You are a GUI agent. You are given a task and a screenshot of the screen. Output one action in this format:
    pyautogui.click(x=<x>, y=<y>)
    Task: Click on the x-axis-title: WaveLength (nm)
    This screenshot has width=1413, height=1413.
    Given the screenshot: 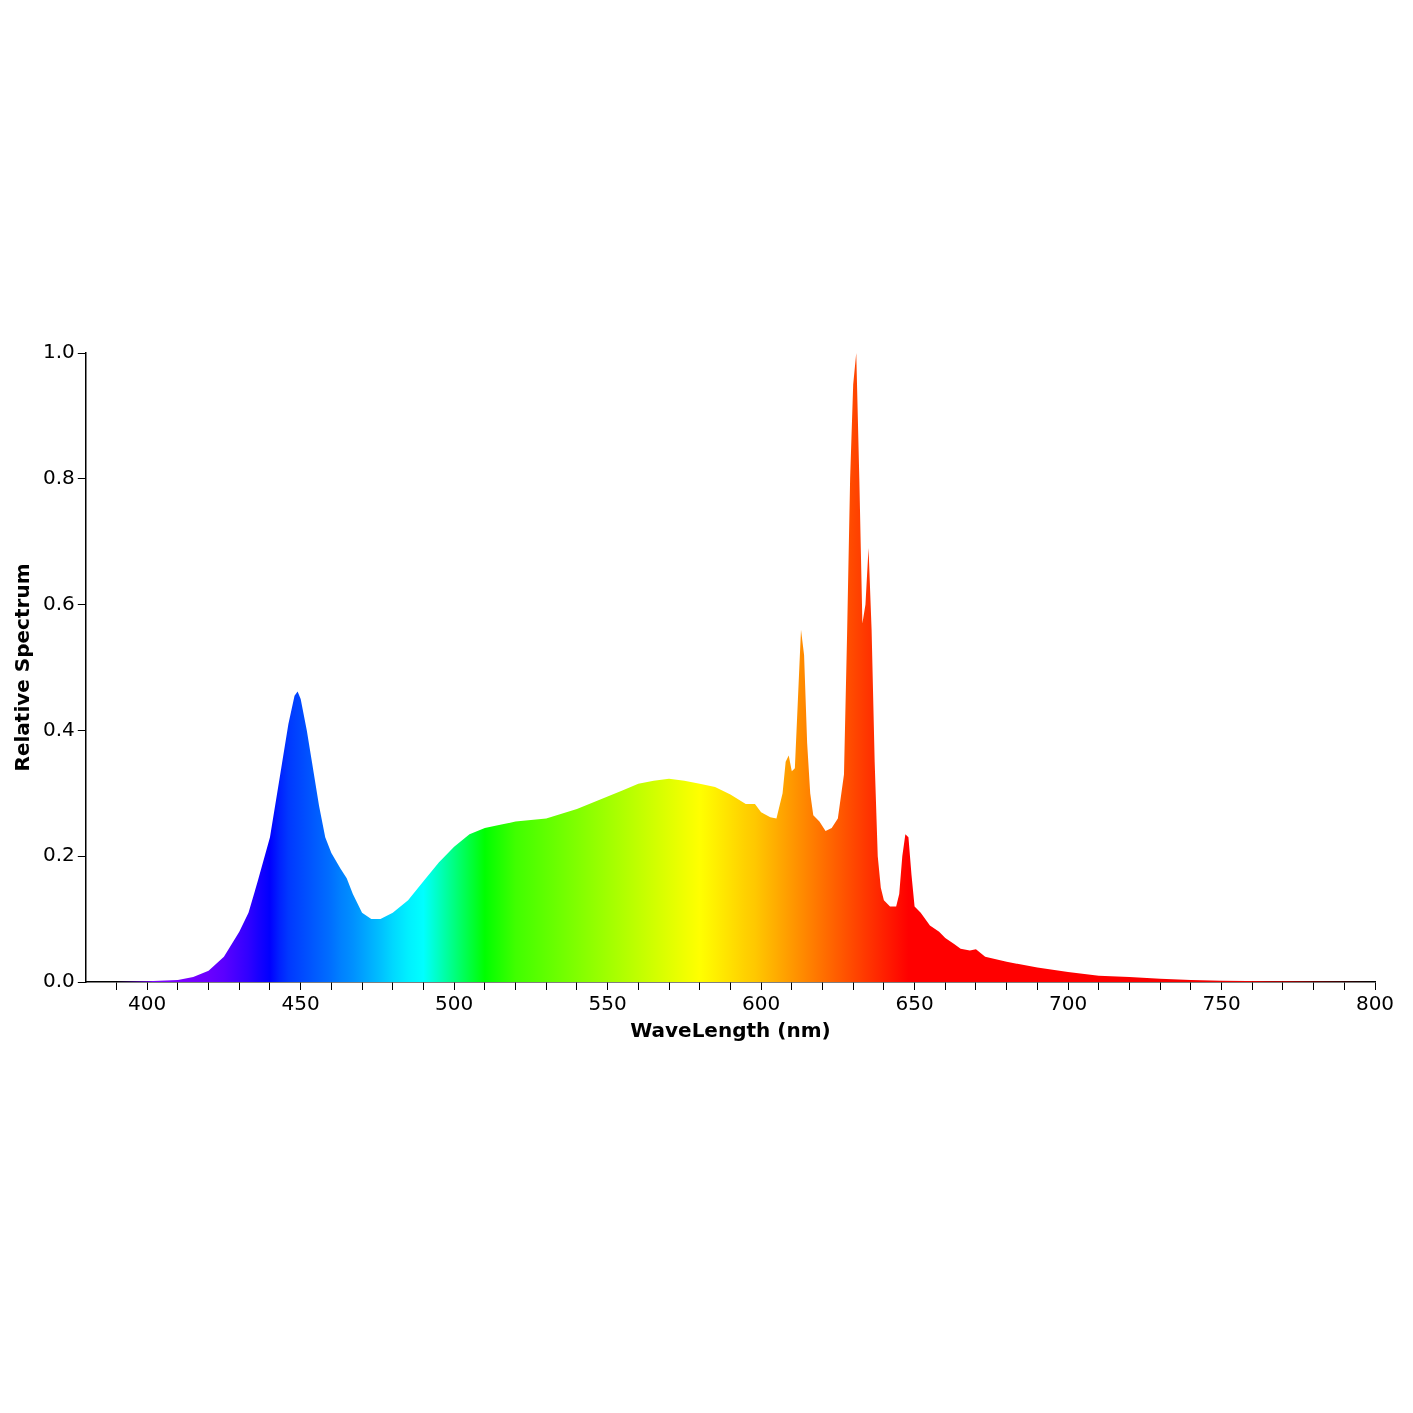 What is the action you would take?
    pyautogui.click(x=730, y=1030)
    